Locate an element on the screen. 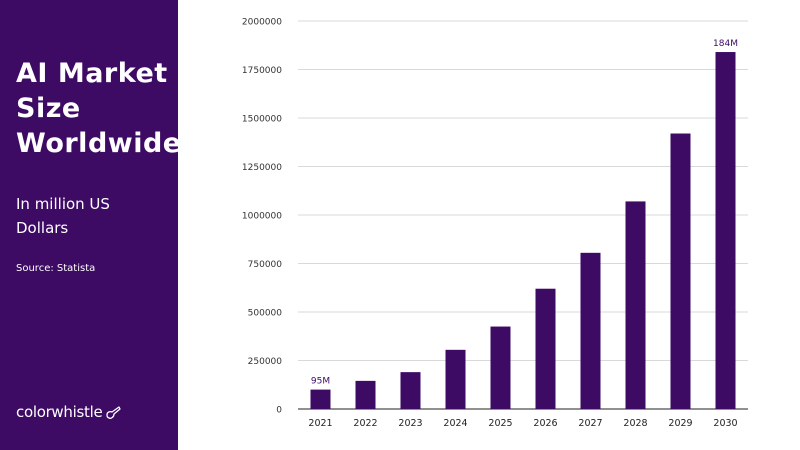 The image size is (800, 450). x-tick-label: 2024 is located at coordinates (455, 423).